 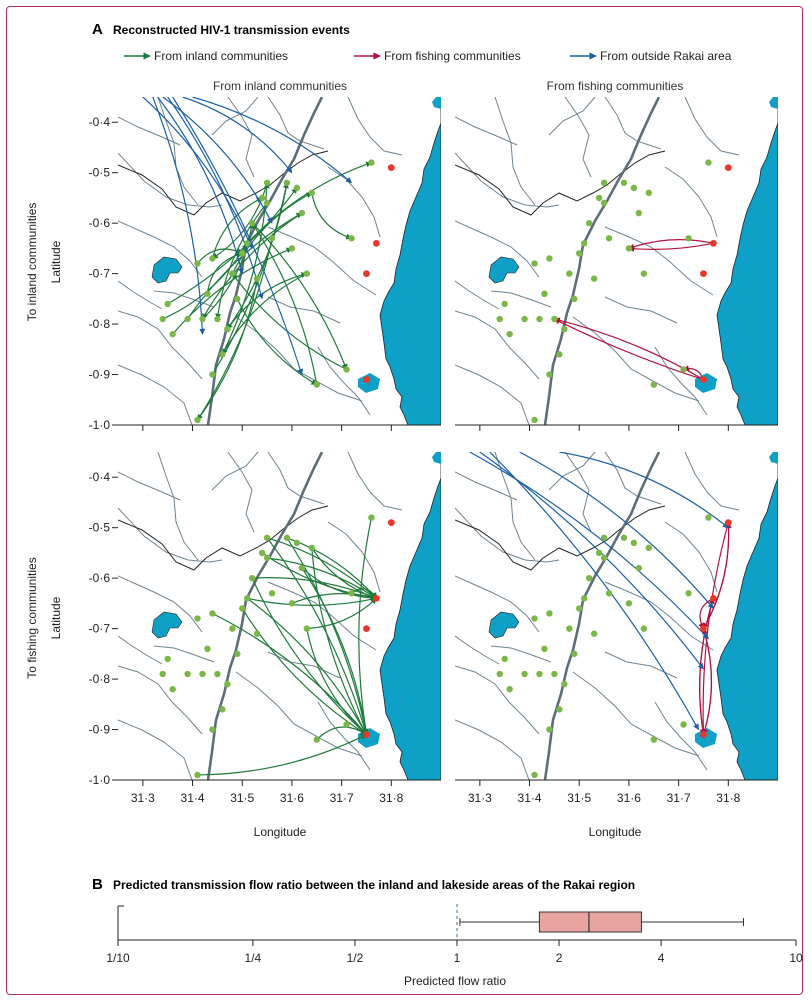 What do you see at coordinates (796, 958) in the screenshot?
I see `panel-b-x-tick-label: 10` at bounding box center [796, 958].